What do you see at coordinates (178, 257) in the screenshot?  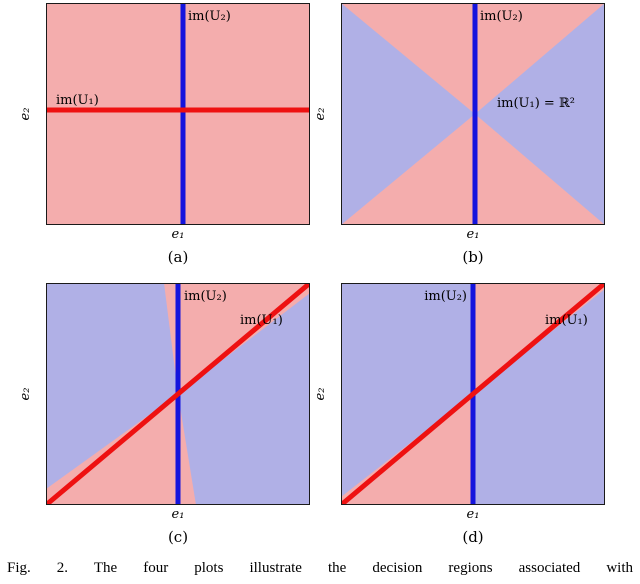 I see `panel-caption: (a)` at bounding box center [178, 257].